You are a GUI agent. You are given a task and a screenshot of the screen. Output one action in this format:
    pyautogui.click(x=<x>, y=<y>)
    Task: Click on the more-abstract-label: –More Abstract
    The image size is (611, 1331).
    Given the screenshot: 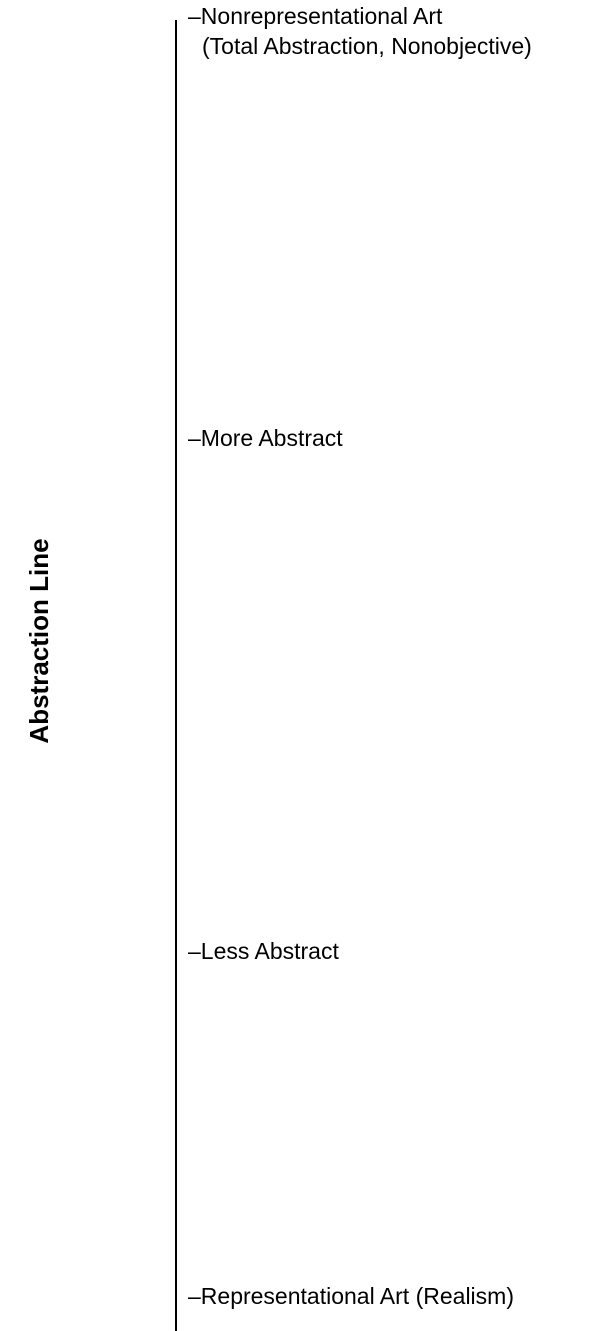 What is the action you would take?
    pyautogui.click(x=265, y=438)
    